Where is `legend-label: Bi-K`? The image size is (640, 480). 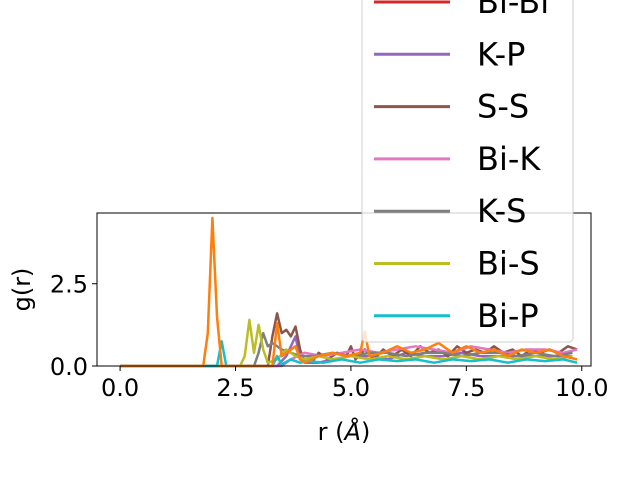
legend-label: Bi-K is located at coordinates (509, 159).